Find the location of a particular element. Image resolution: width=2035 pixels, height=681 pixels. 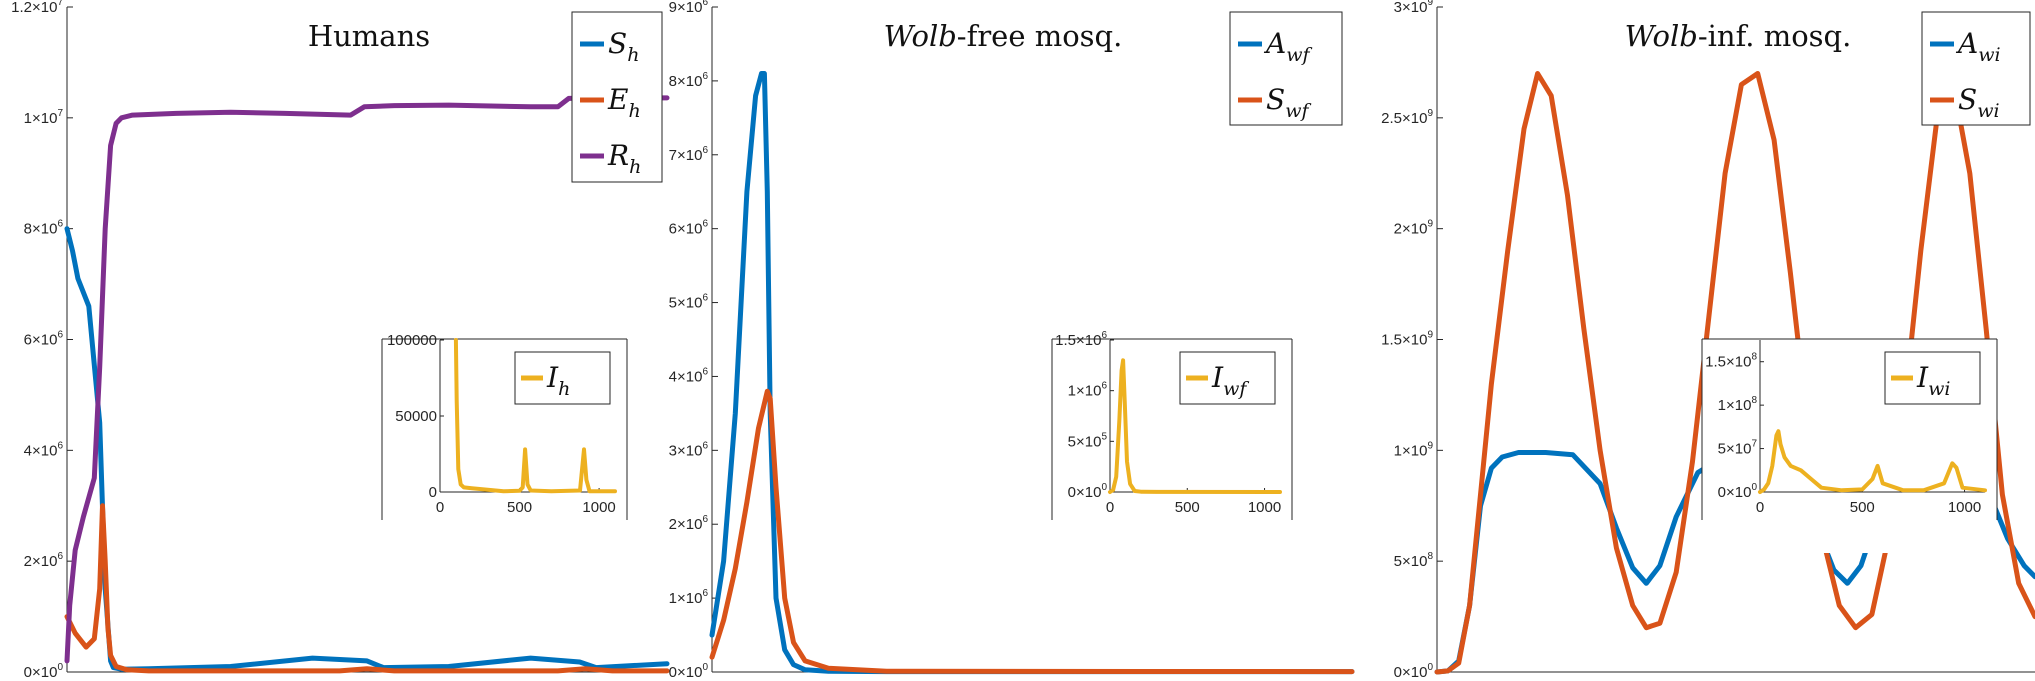

y-tick-label: 4×10⁶ is located at coordinates (689, 375).